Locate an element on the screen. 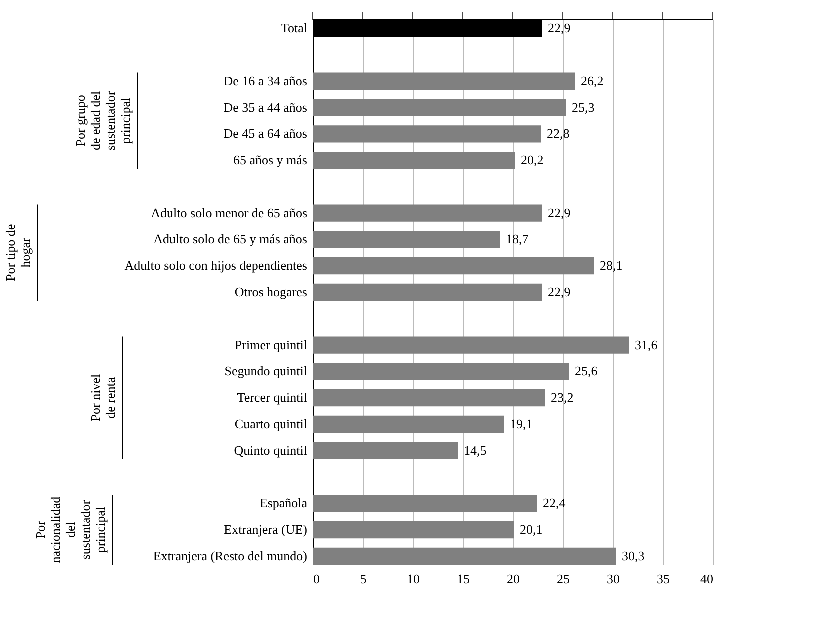 This screenshot has height=635, width=840. data-label: 19,1 is located at coordinates (521, 424).